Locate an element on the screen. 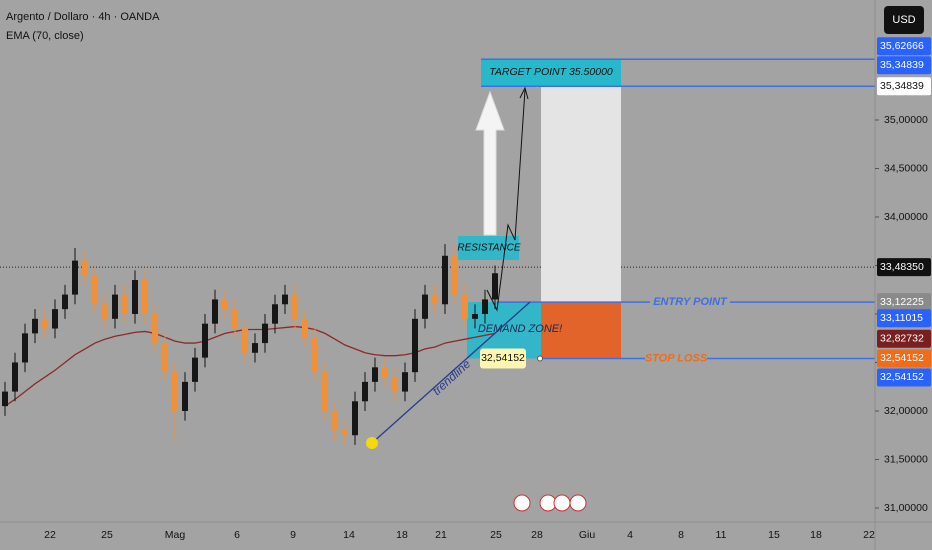 The image size is (932, 550). x-tick-label: Giu is located at coordinates (587, 535).